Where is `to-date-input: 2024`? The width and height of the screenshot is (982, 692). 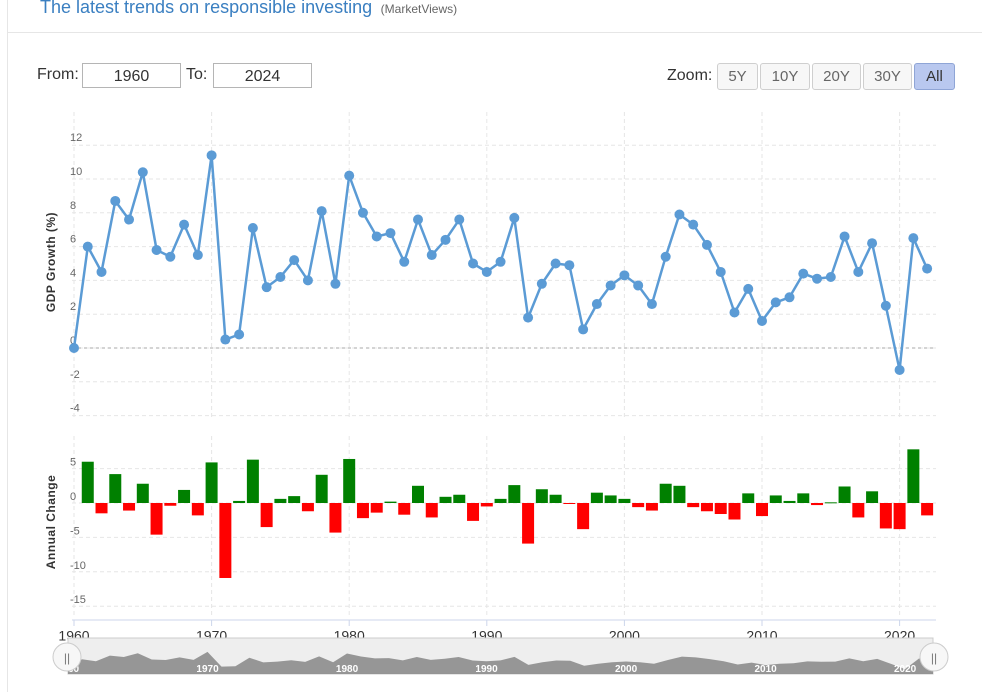 to-date-input: 2024 is located at coordinates (262, 75).